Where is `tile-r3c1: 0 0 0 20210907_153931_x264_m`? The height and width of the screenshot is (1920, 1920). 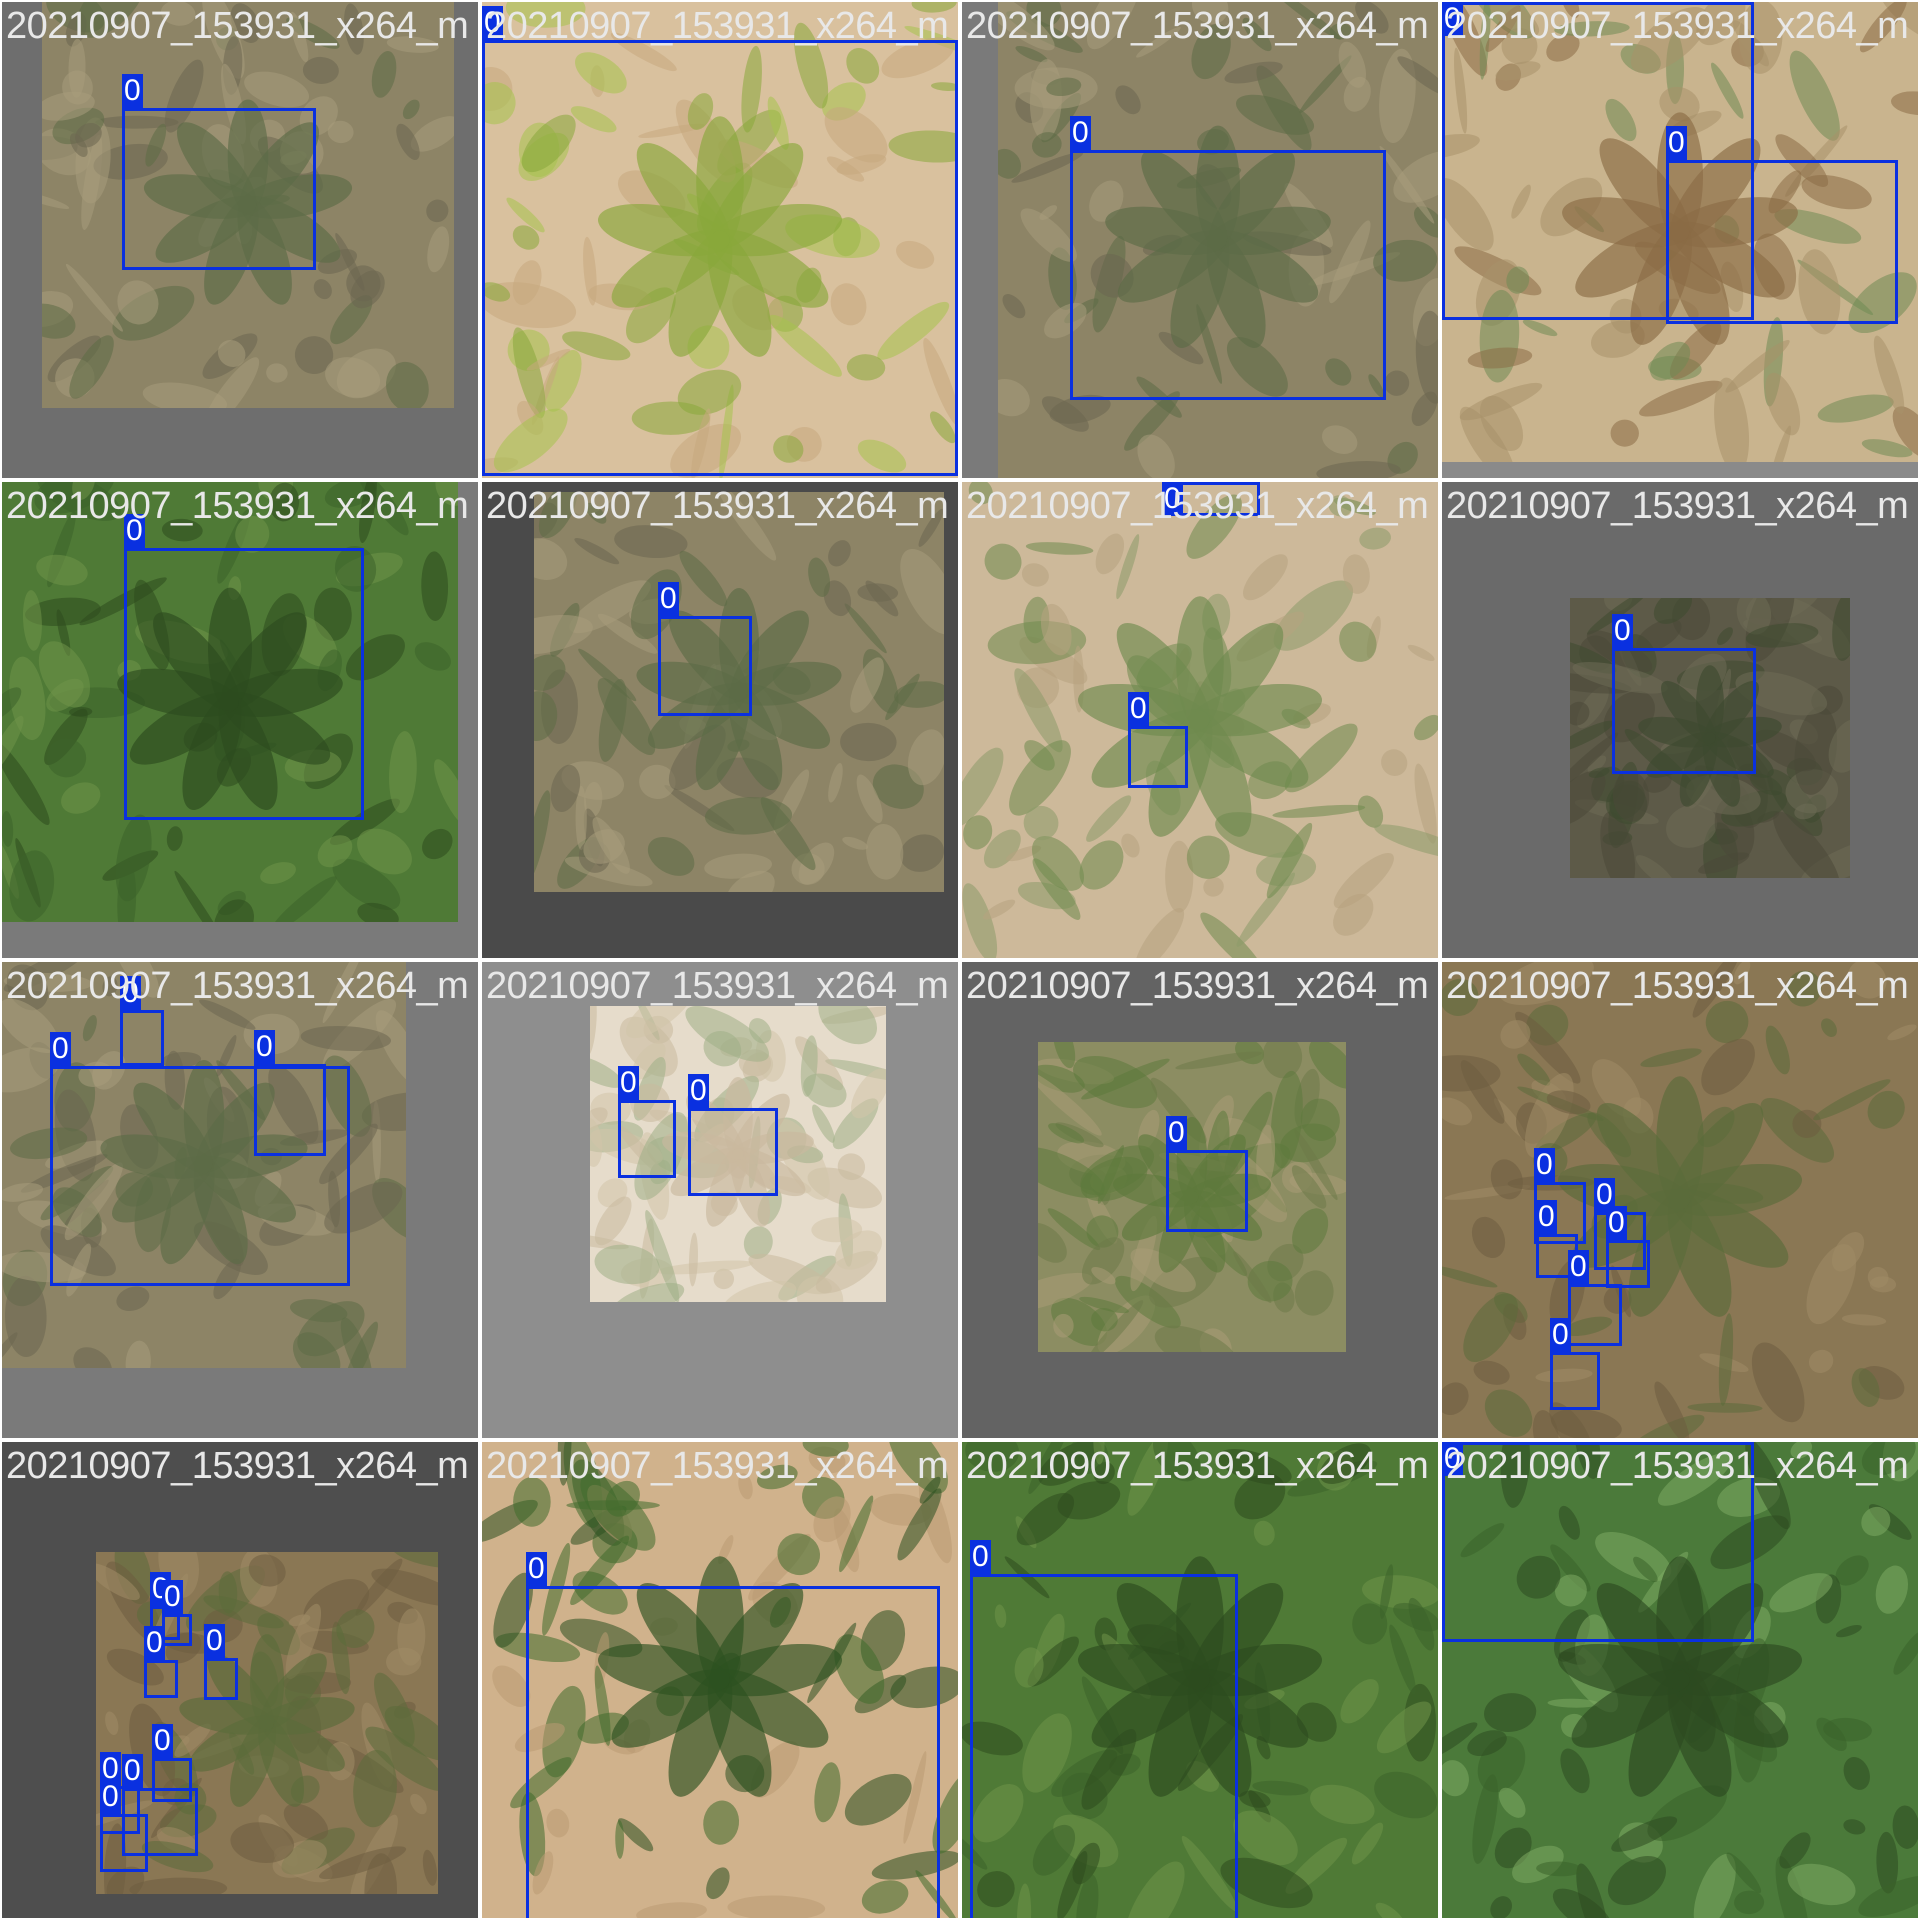
tile-r3c1: 0 0 0 20210907_153931_x264_m is located at coordinates (240, 1200).